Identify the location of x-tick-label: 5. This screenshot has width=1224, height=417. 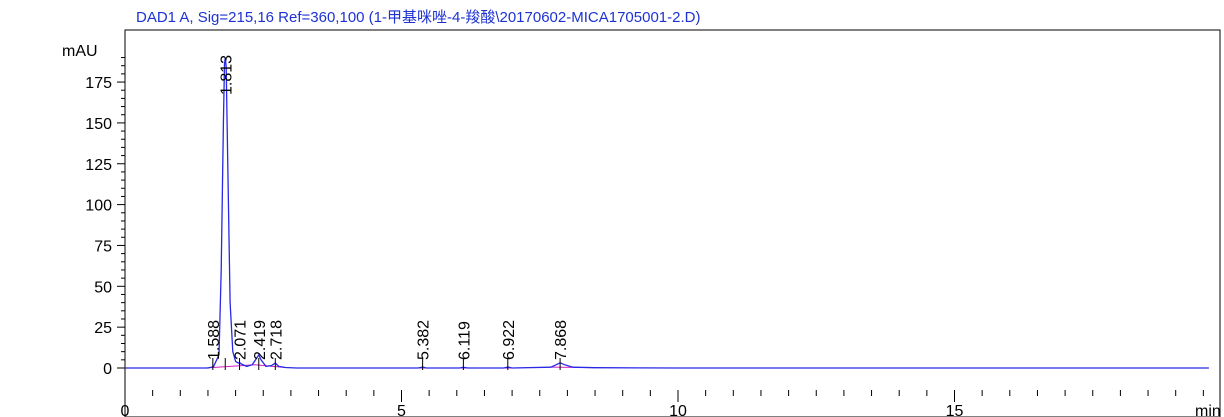
(401, 410).